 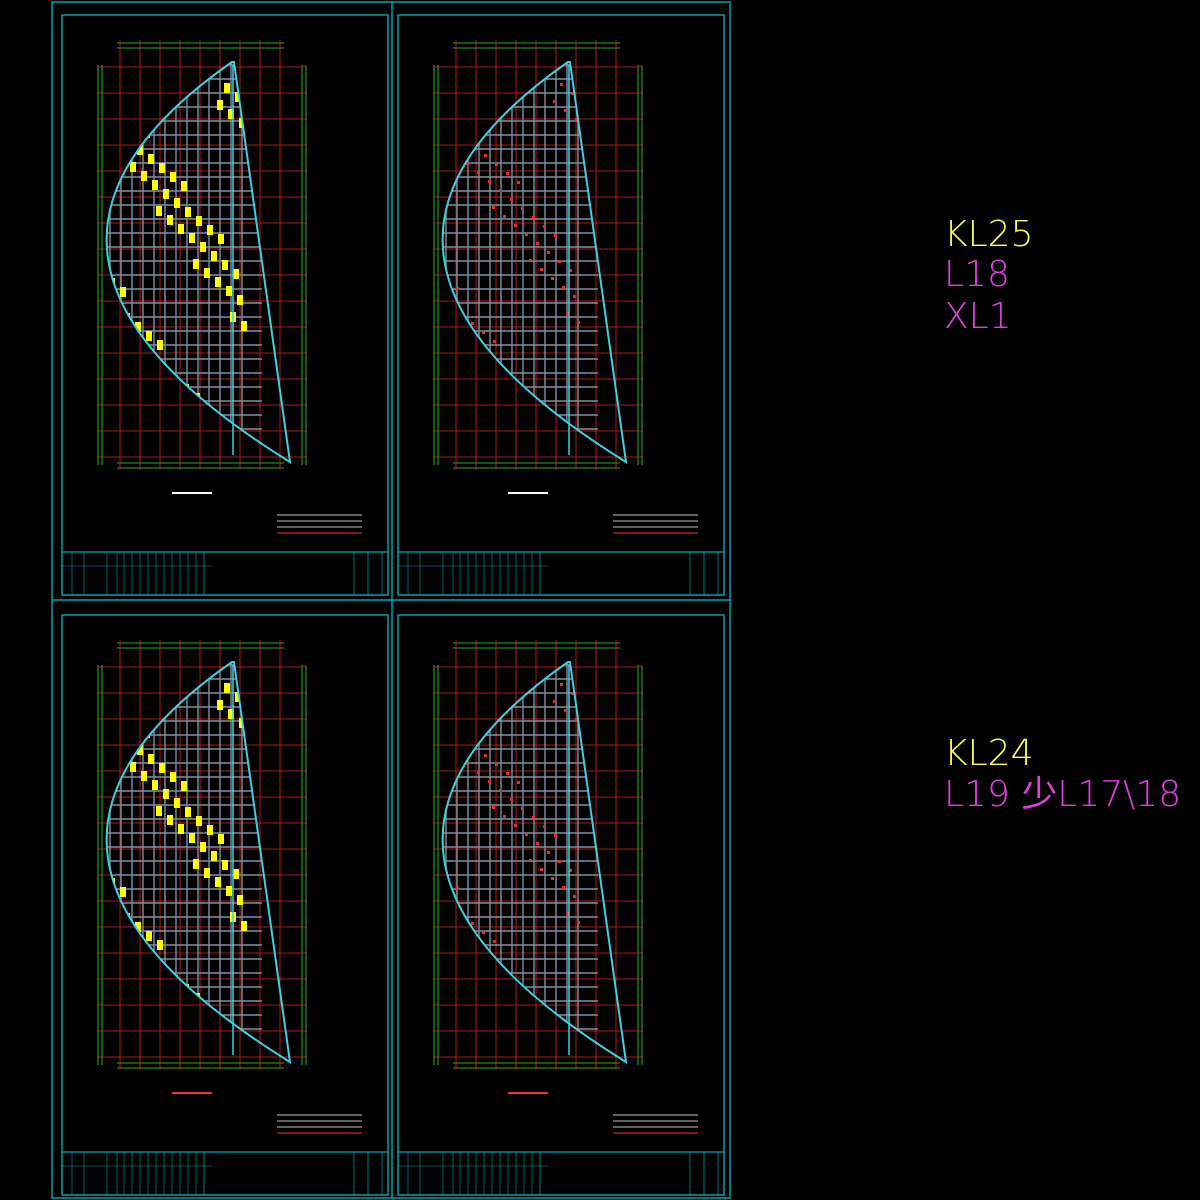 I want to click on beam-label: XL1, so click(x=978, y=316).